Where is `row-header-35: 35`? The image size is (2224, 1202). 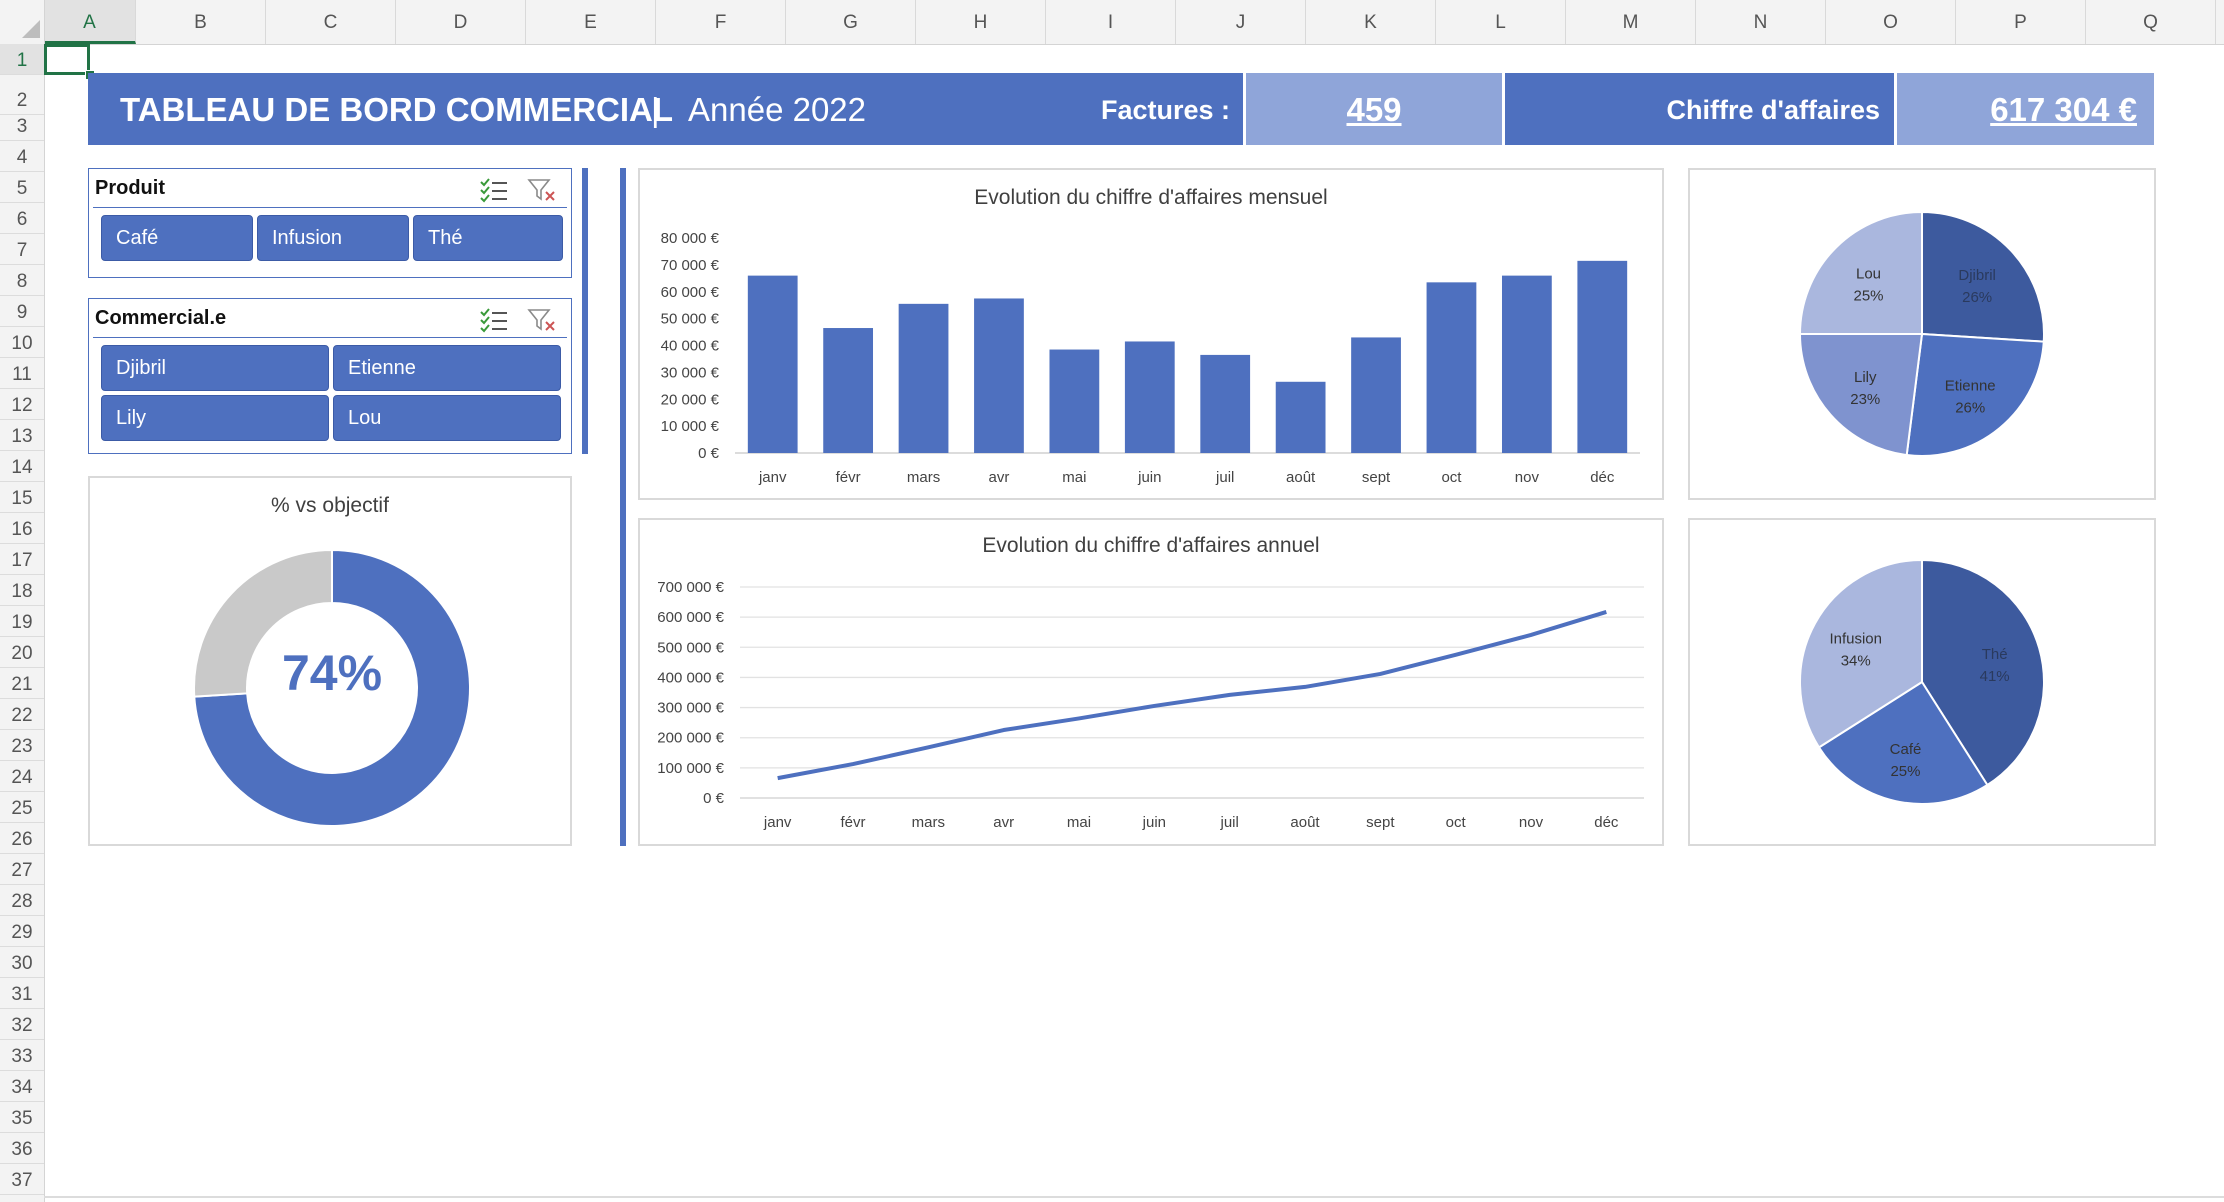
row-header-35: 35 is located at coordinates (22, 1117).